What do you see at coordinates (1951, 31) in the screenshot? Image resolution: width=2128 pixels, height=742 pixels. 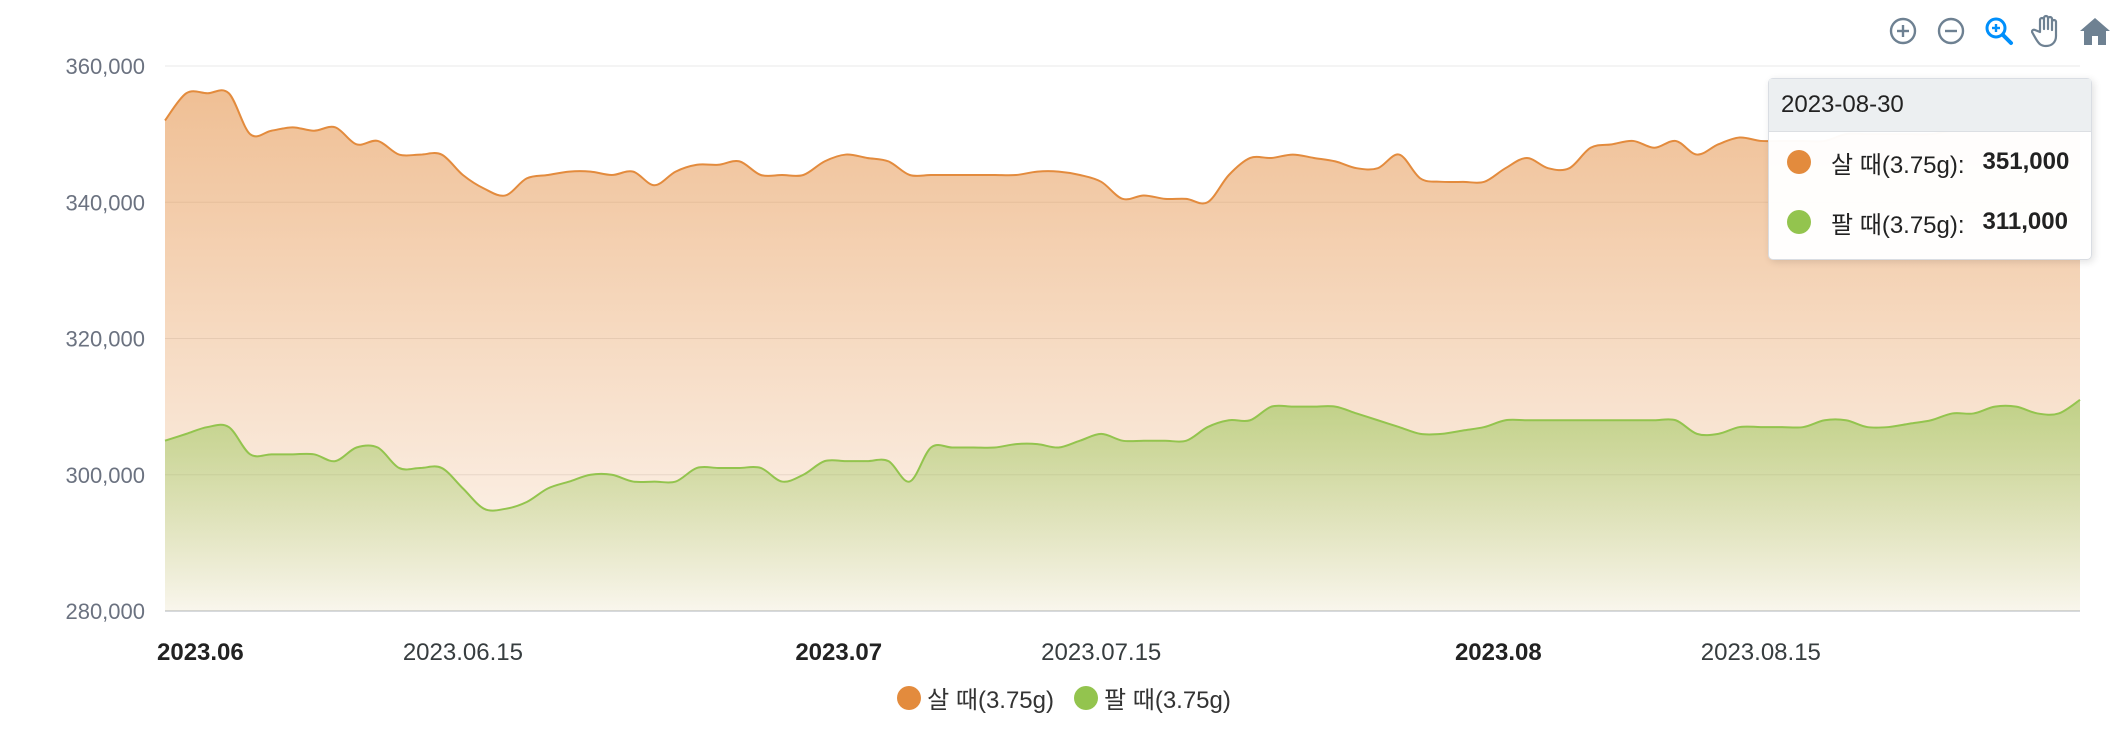 I see `zoom-out-icon` at bounding box center [1951, 31].